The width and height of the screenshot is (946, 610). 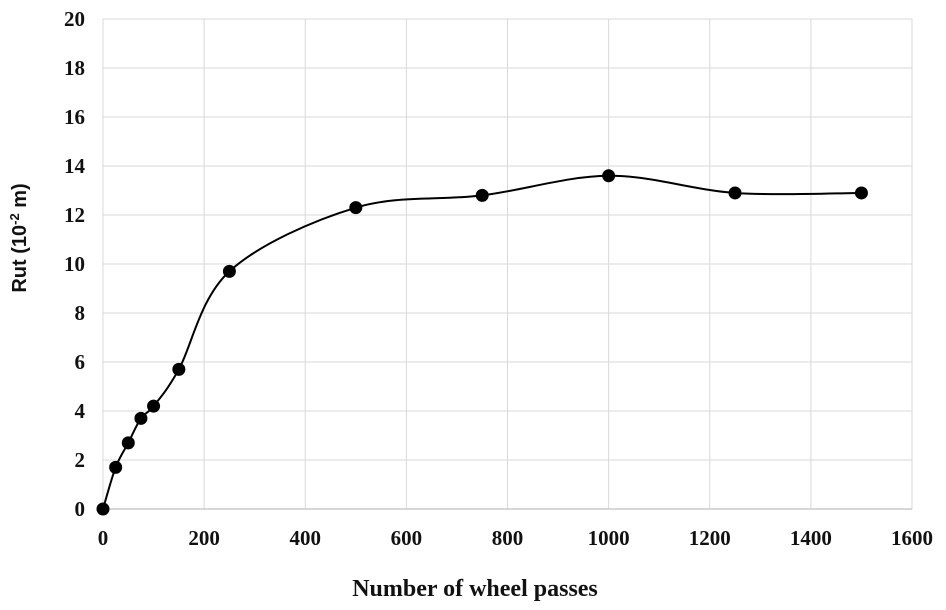 I want to click on y-tick-label: 18, so click(x=74, y=68).